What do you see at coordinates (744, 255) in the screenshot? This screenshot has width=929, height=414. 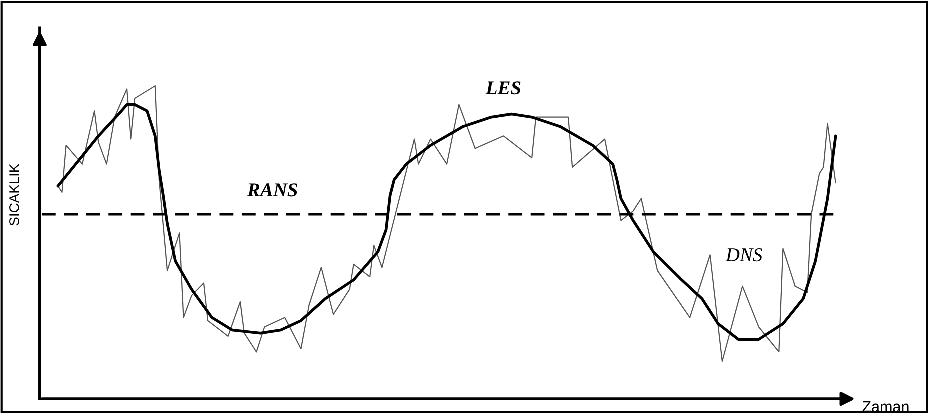 I see `series-label: DNS` at bounding box center [744, 255].